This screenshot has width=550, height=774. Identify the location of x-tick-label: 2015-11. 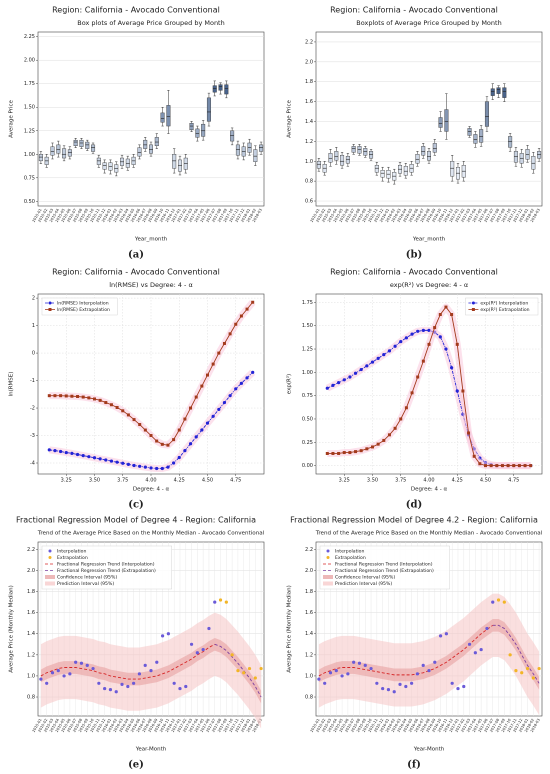
(95, 725).